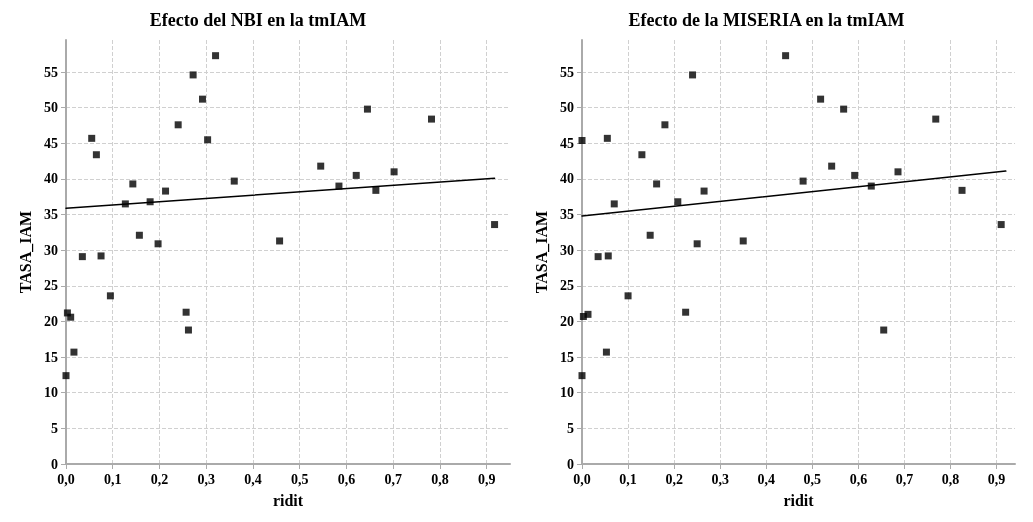 This screenshot has width=1033, height=522. I want to click on chart-title: Efecto de la MISERIA en la tmIAM, so click(766, 20).